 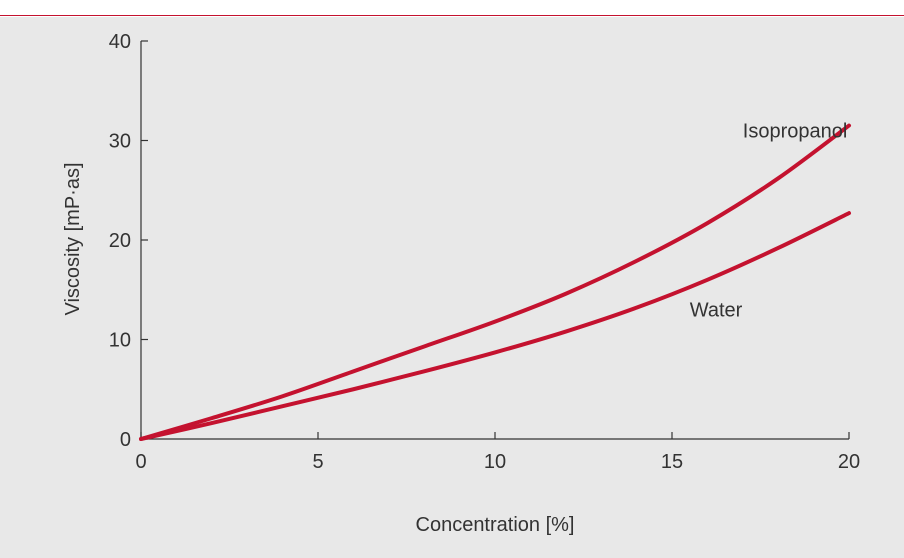 I want to click on x-tick-label: 5, so click(x=317, y=462).